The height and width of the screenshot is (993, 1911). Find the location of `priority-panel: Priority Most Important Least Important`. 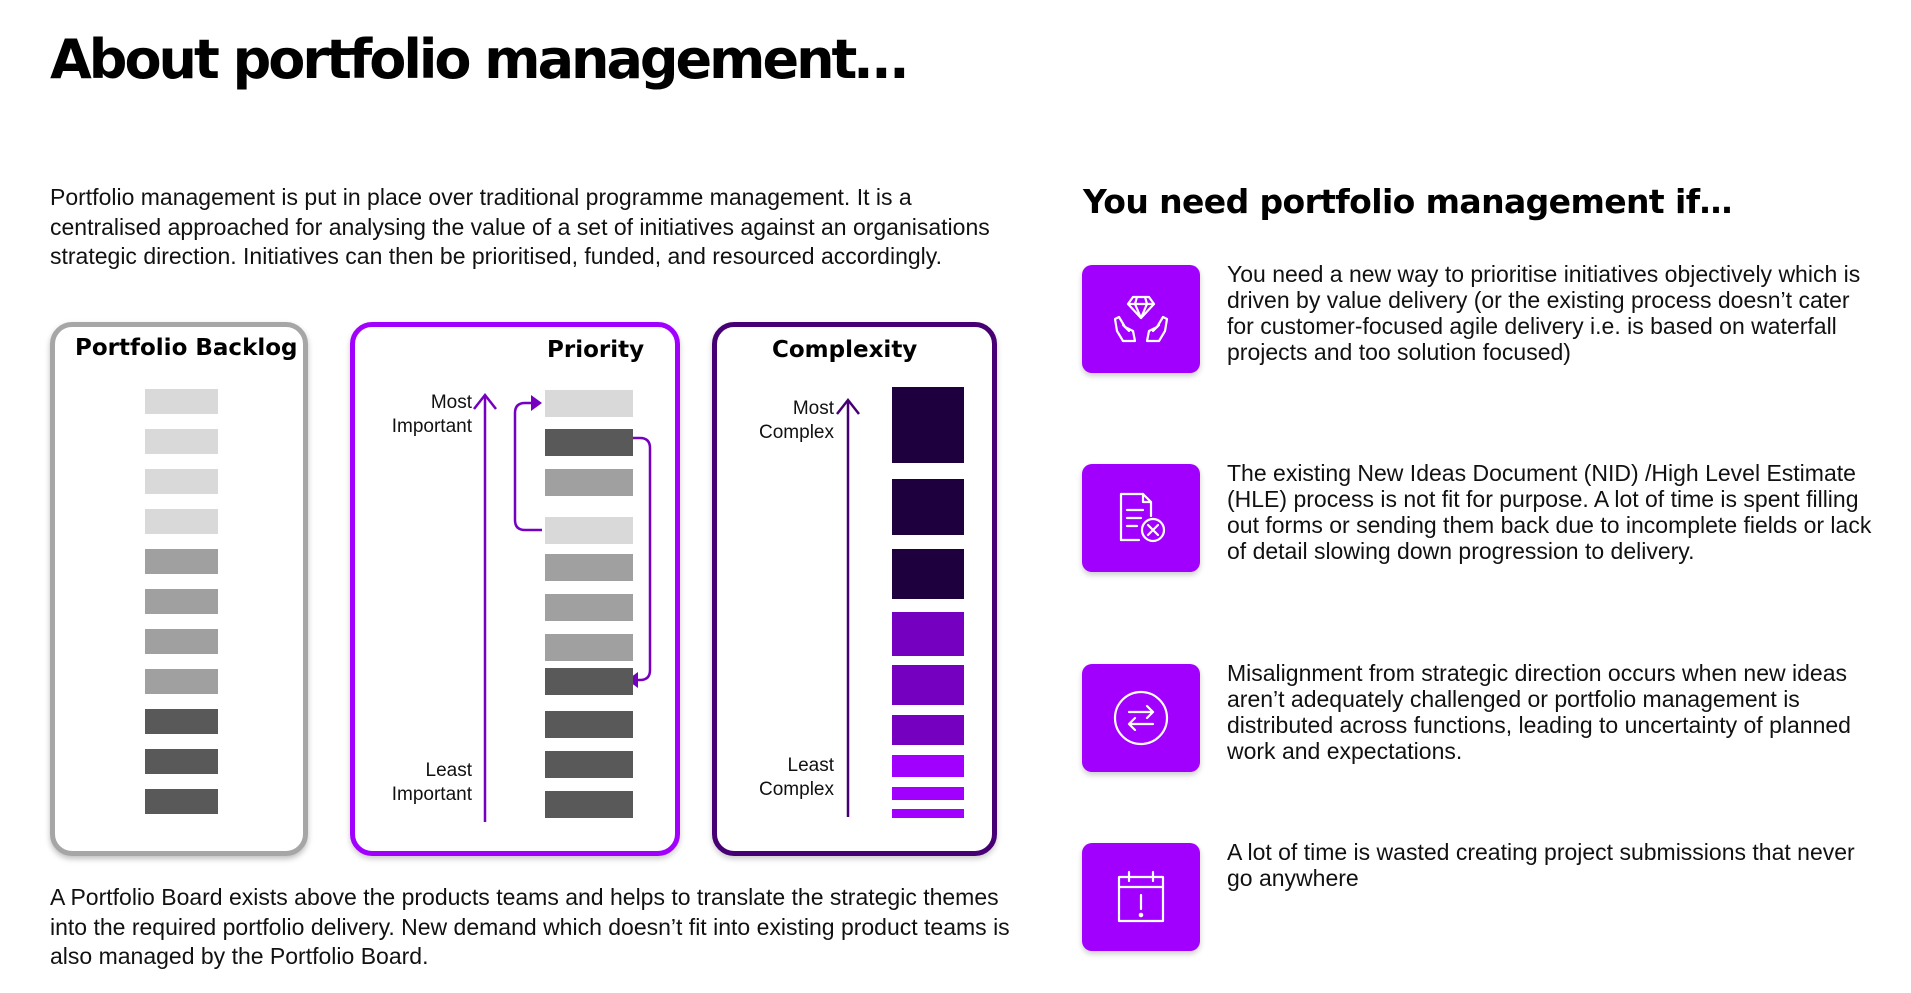

priority-panel: Priority Most Important Least Important is located at coordinates (515, 589).